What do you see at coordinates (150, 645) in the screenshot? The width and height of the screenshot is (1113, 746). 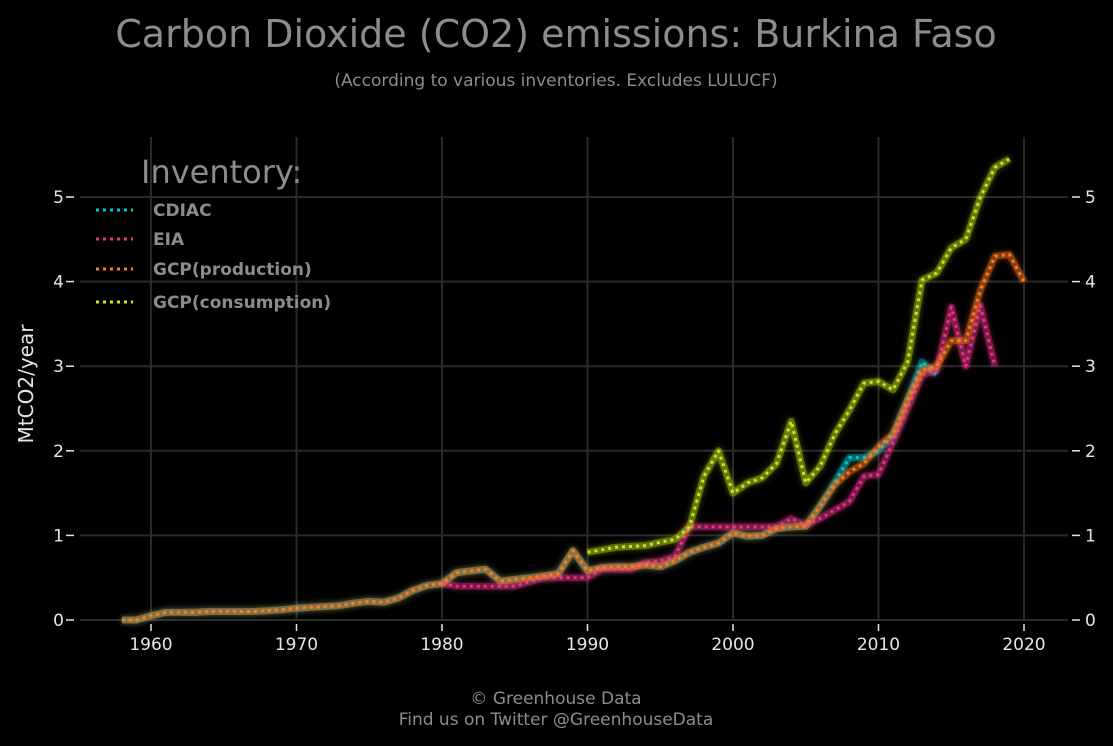 I see `x-tick-label: 1960` at bounding box center [150, 645].